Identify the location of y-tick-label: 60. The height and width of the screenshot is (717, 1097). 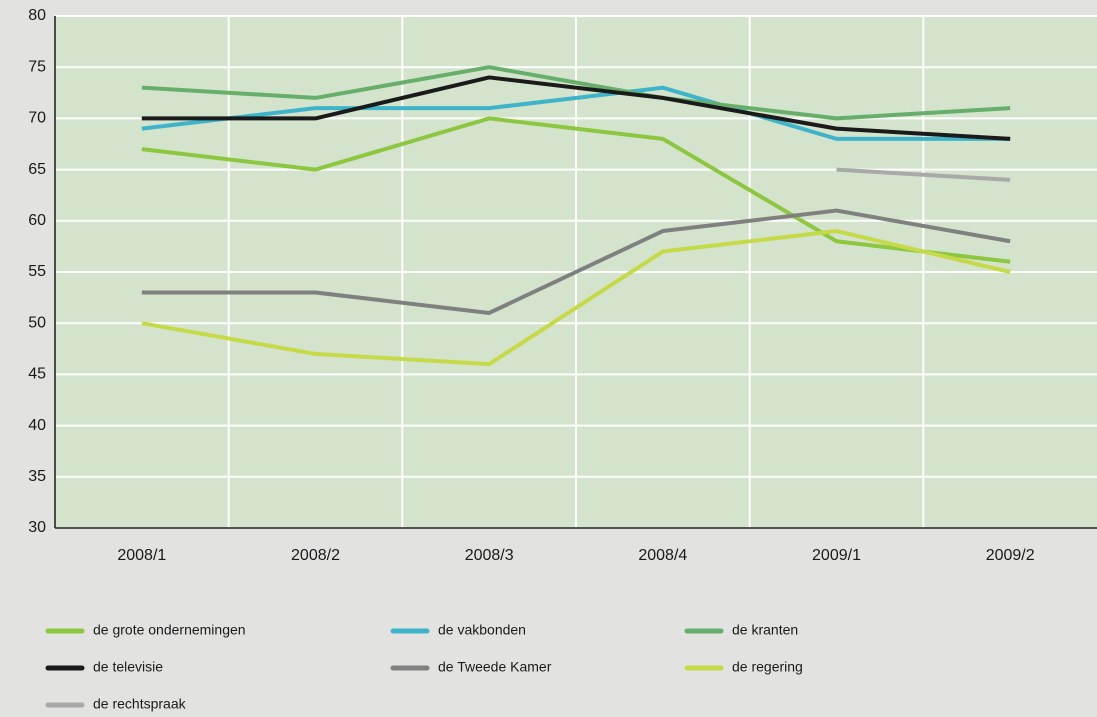
(37, 220).